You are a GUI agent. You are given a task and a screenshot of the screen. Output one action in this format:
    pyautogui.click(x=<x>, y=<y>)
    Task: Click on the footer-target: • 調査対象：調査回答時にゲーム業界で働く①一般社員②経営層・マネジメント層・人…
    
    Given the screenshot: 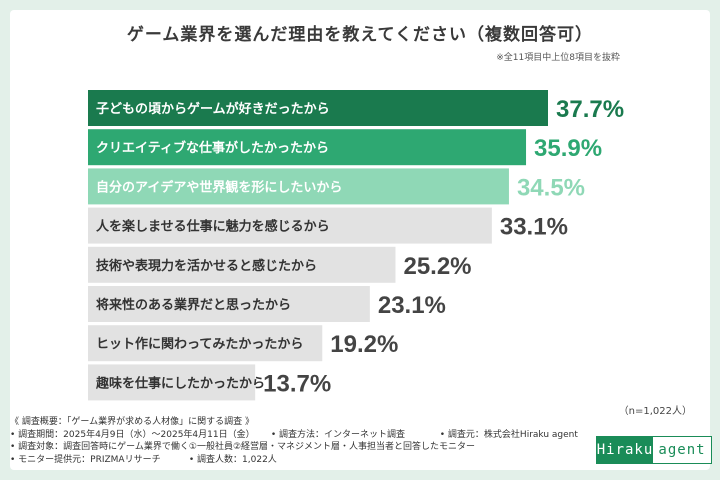 What is the action you would take?
    pyautogui.click(x=243, y=447)
    